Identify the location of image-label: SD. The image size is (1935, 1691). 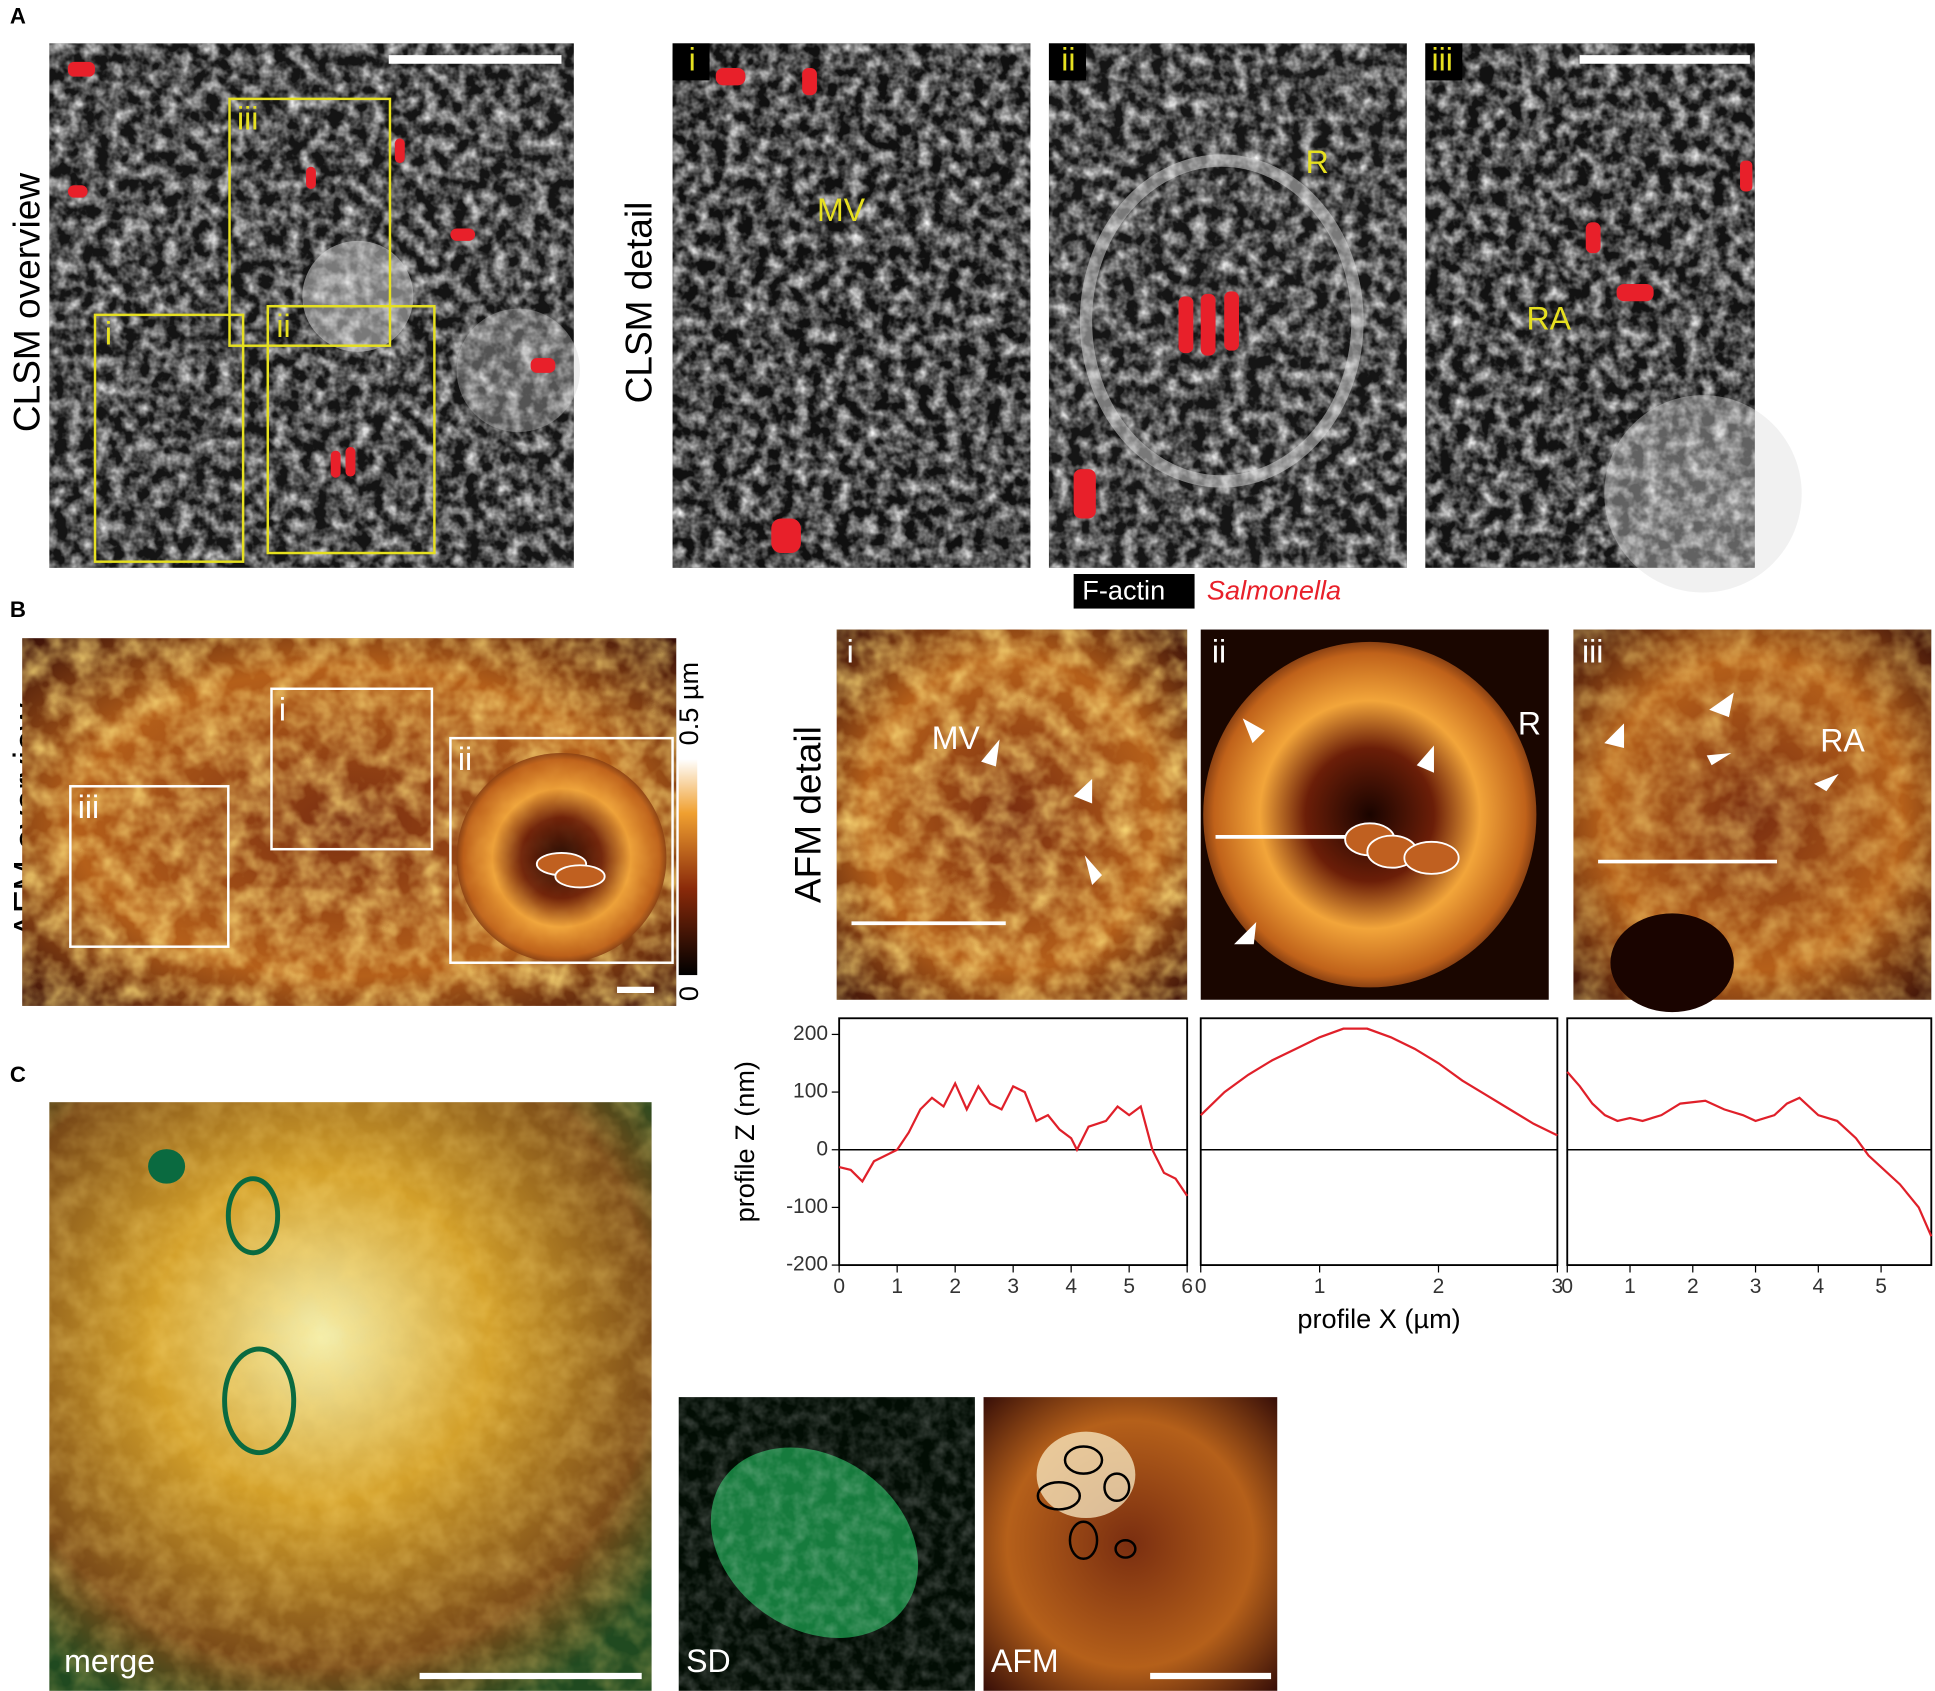
(708, 1661).